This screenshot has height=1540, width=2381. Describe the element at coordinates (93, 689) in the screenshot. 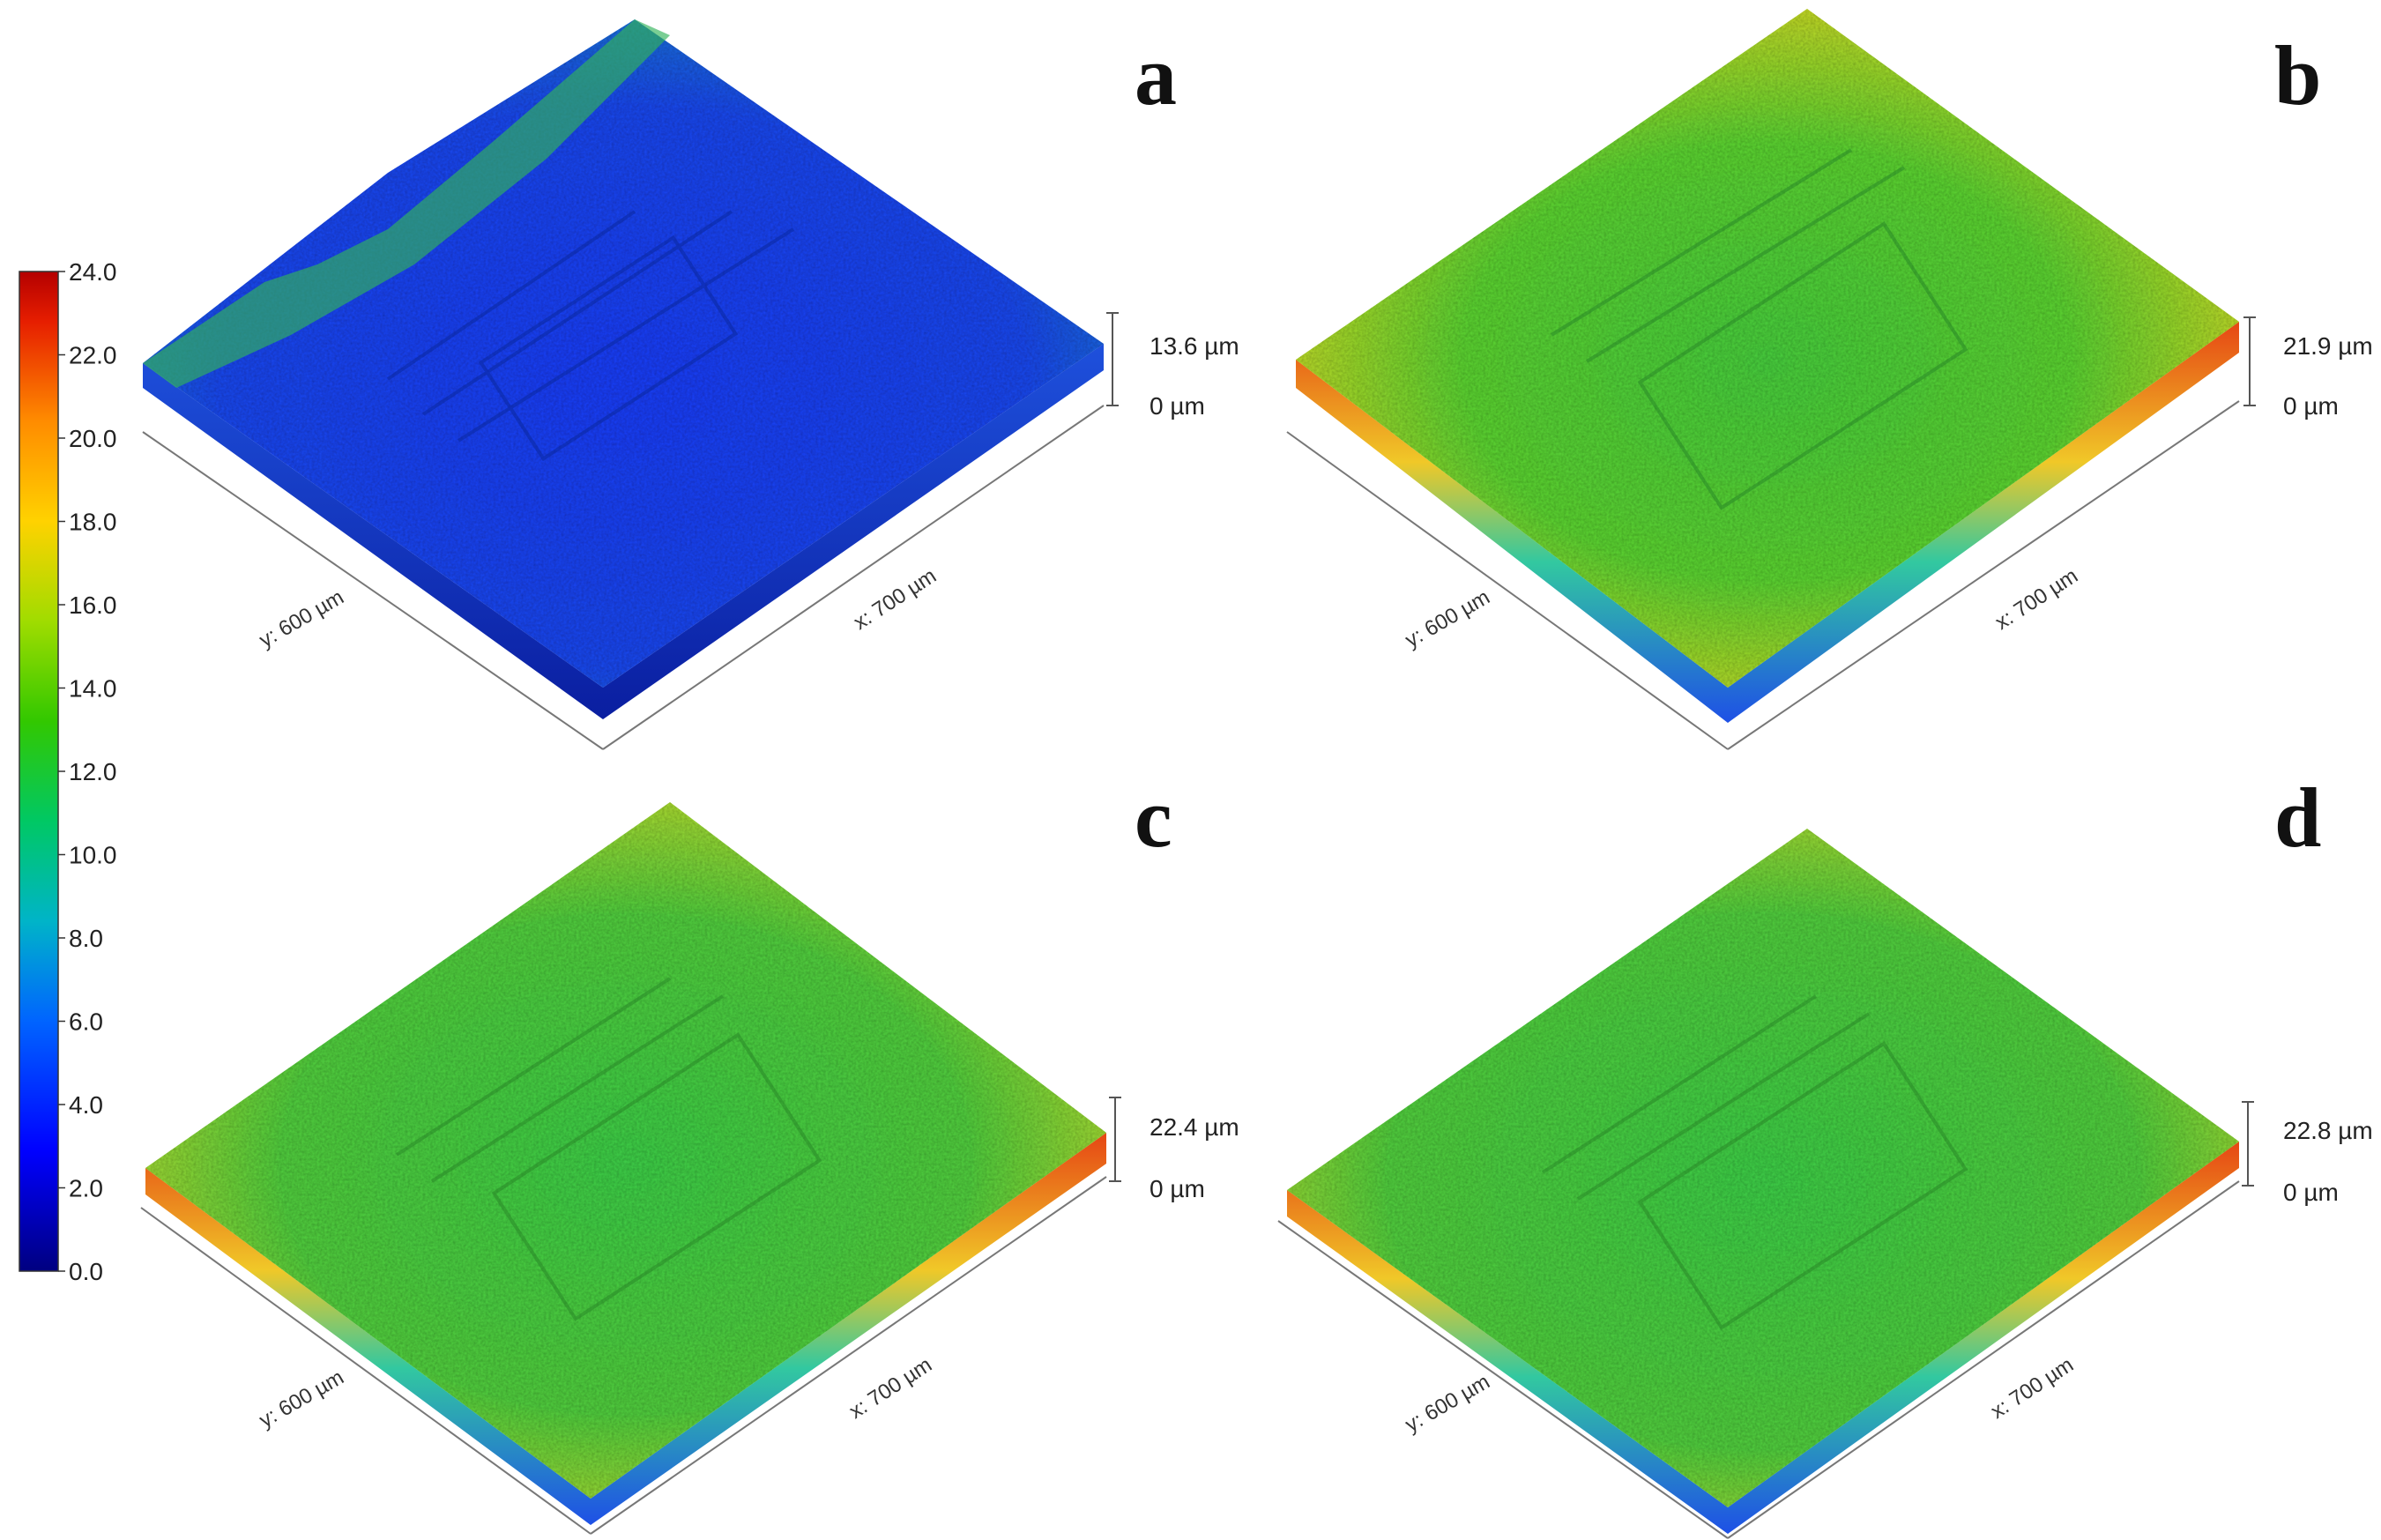

I see `colorbar-tick-label: 14.0` at that location.